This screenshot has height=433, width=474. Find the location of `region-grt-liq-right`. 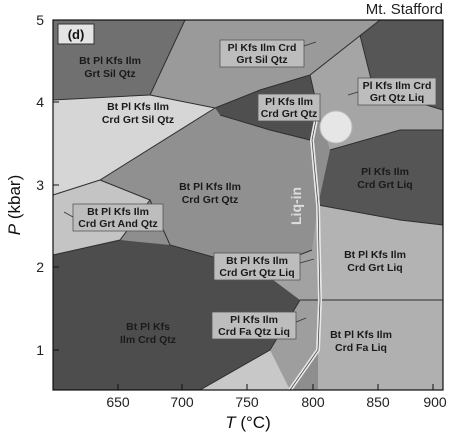

region-grt-liq-right is located at coordinates (380, 177).